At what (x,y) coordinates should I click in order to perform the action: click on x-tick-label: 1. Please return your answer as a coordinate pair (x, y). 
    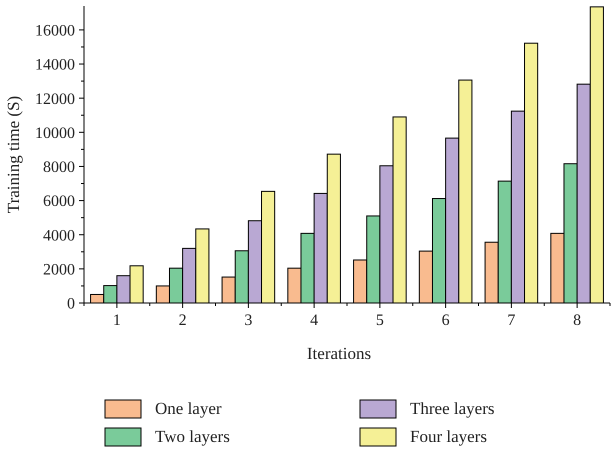
    Looking at the image, I should click on (116, 320).